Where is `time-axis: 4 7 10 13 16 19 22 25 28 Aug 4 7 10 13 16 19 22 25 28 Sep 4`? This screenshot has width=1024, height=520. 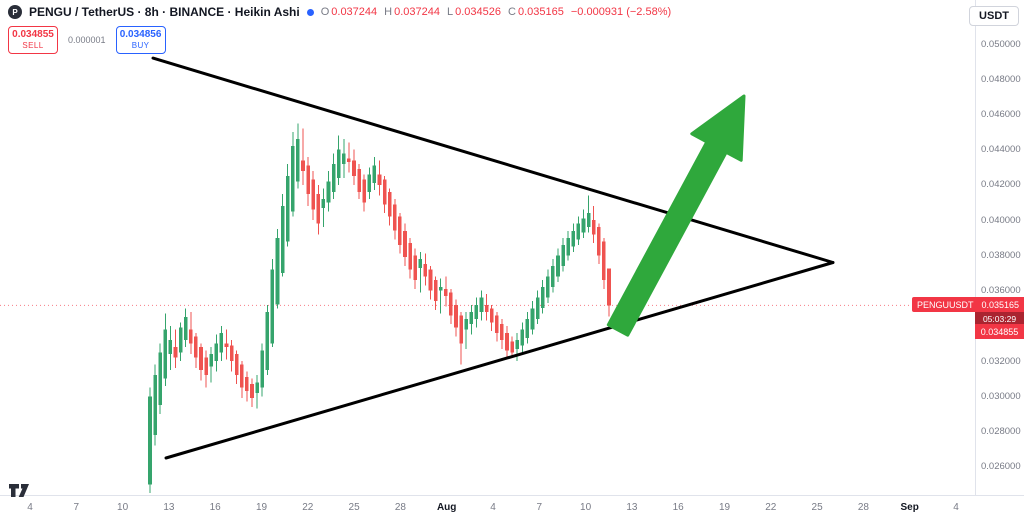 time-axis: 4 7 10 13 16 19 22 25 28 Aug 4 7 10 13 16 19 22 25 28 Sep 4 is located at coordinates (512, 507).